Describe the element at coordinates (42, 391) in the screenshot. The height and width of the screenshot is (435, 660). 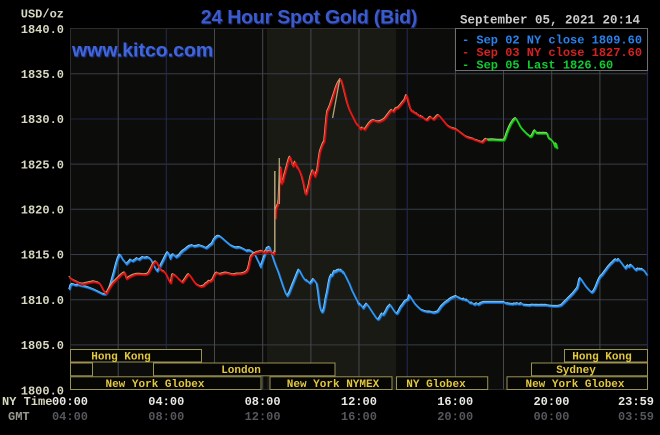
I see `svg-text: 1800.0` at that location.